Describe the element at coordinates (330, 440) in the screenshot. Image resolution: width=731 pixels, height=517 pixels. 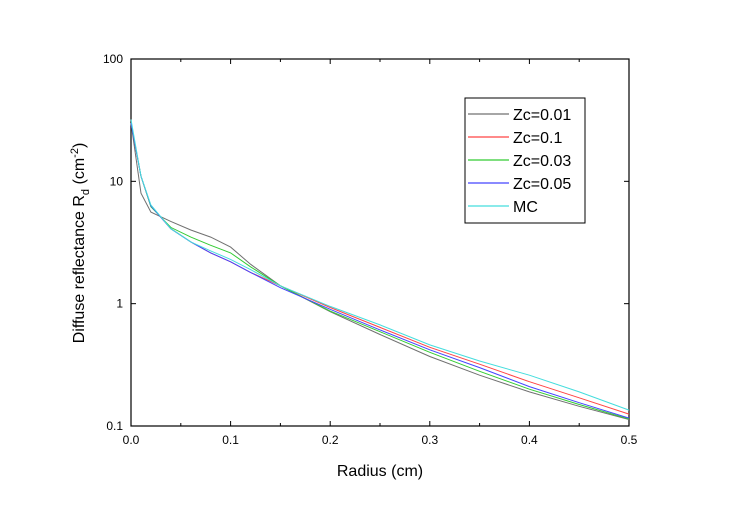
I see `x-tick-label: 0.2` at that location.